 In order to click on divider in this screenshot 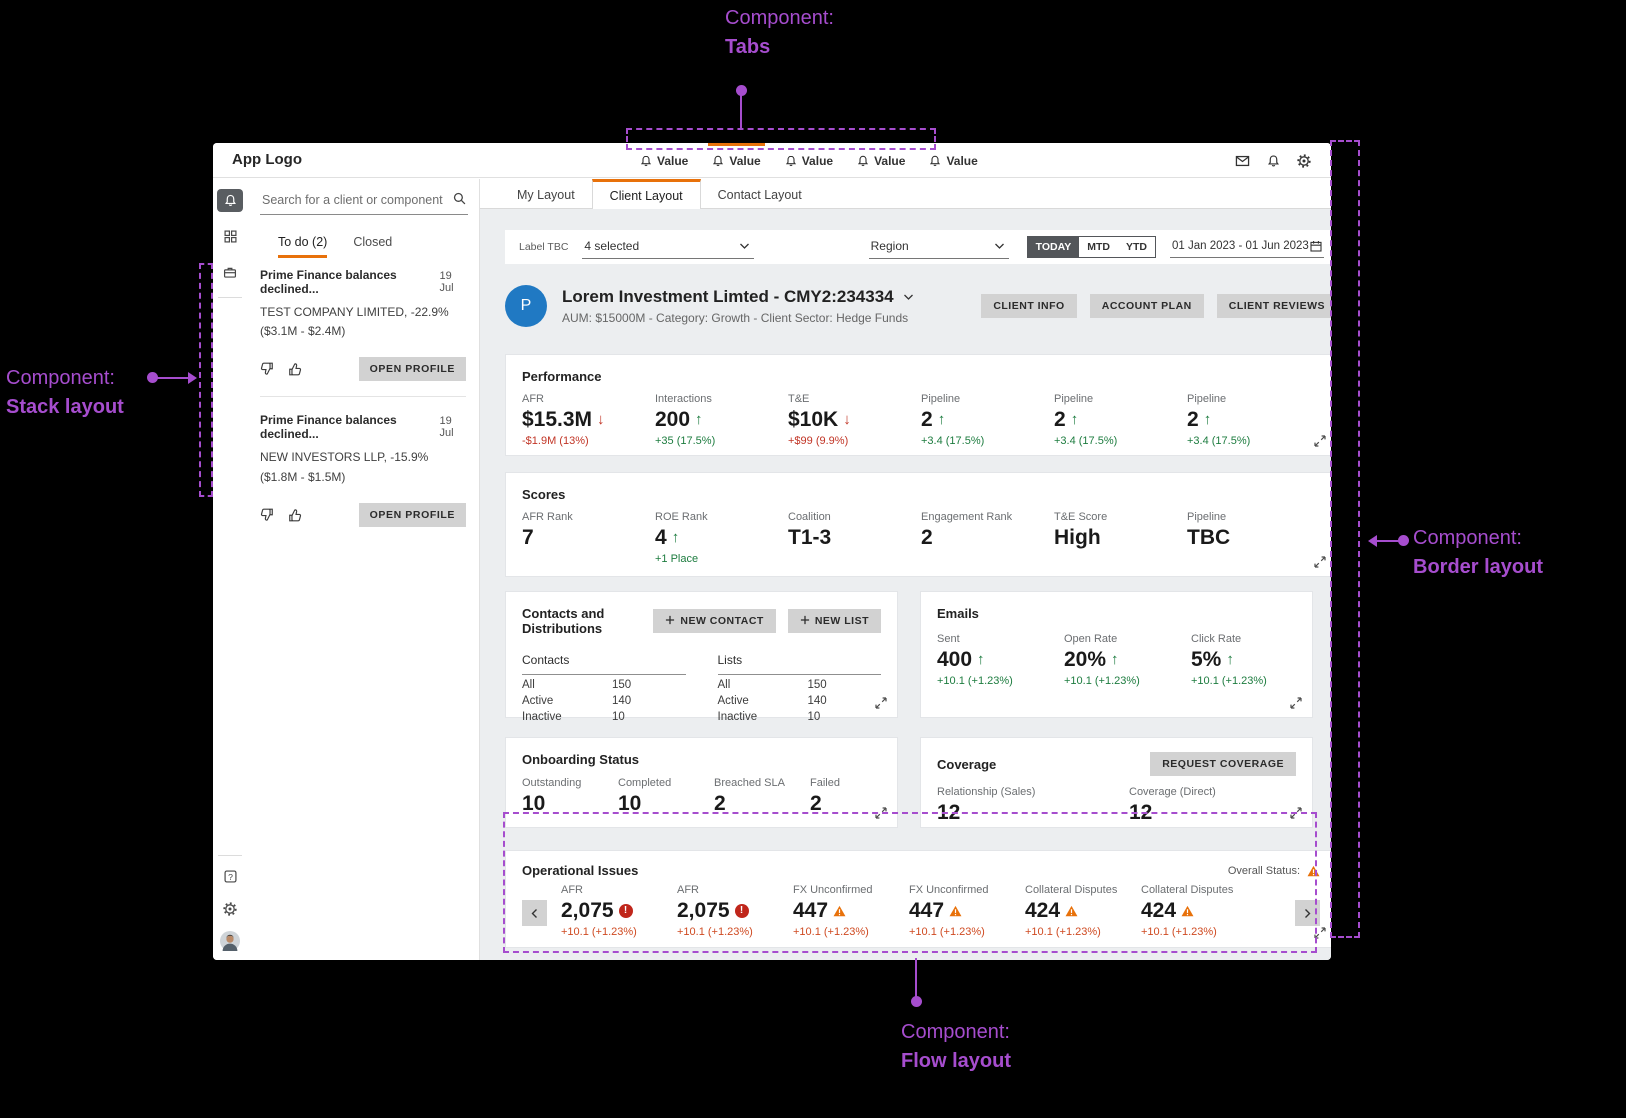, I will do `click(363, 397)`.